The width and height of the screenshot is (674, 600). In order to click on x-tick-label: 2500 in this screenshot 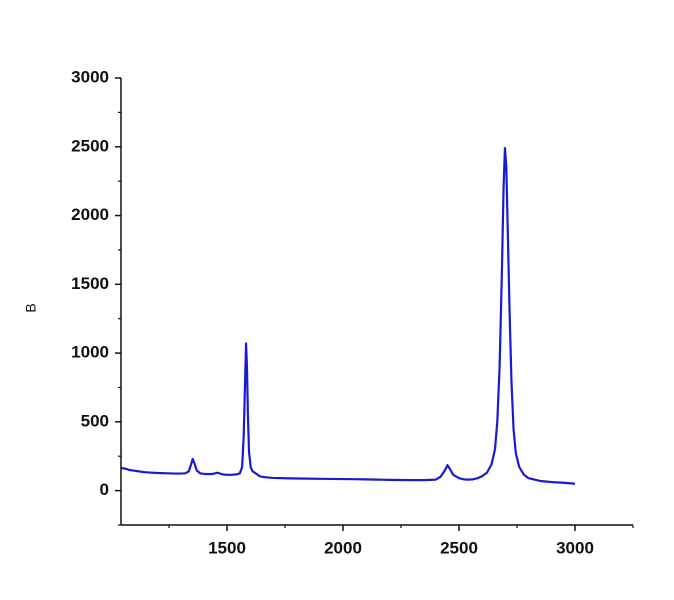, I will do `click(459, 547)`.